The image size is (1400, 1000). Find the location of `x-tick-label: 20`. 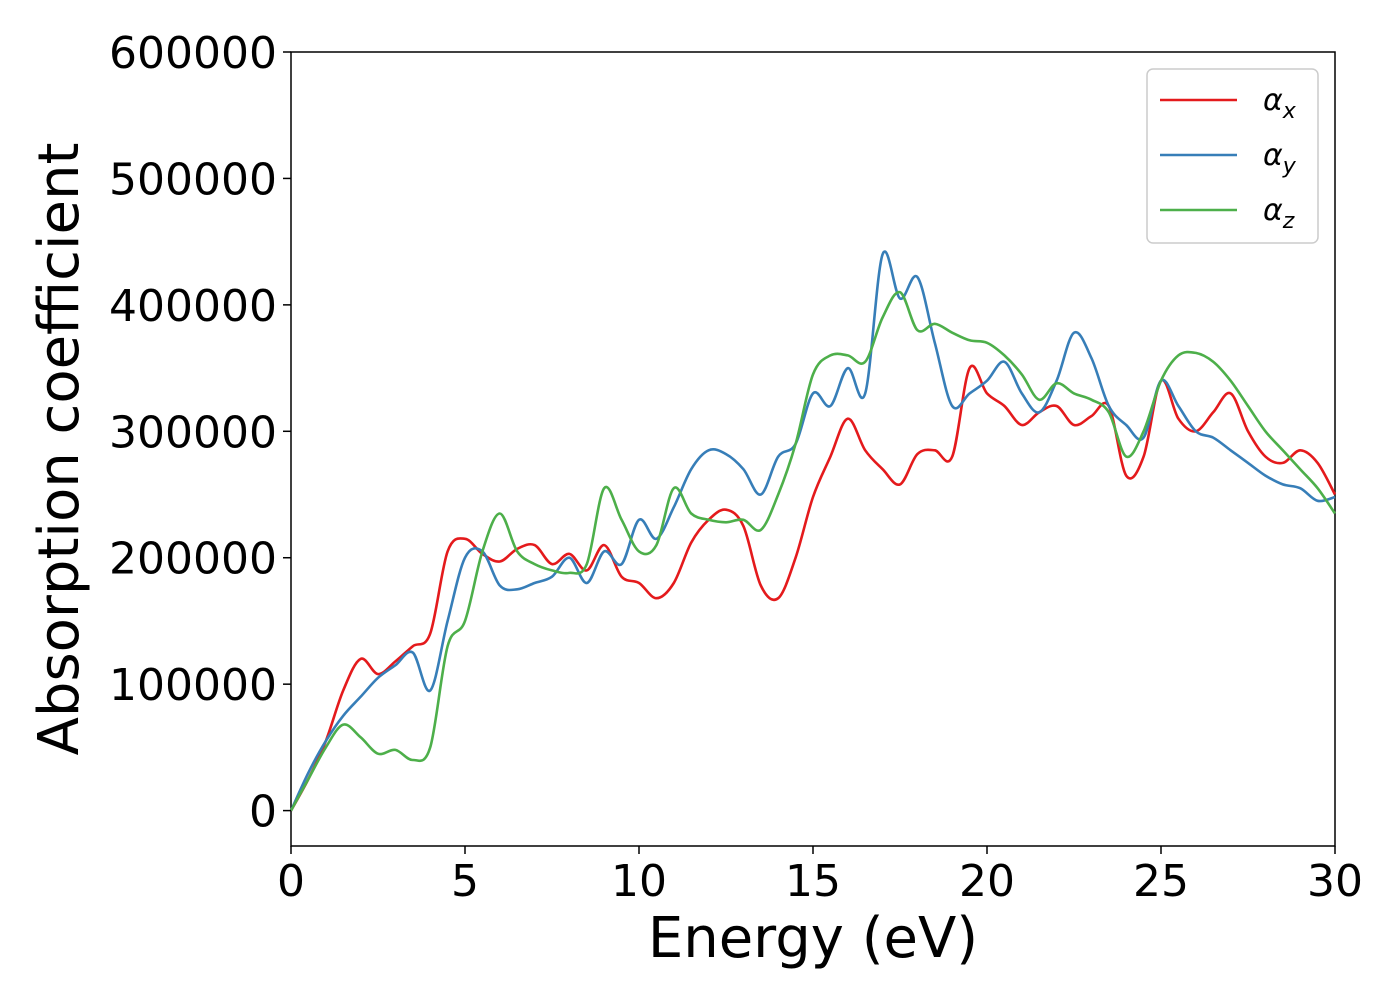

x-tick-label: 20 is located at coordinates (987, 881).